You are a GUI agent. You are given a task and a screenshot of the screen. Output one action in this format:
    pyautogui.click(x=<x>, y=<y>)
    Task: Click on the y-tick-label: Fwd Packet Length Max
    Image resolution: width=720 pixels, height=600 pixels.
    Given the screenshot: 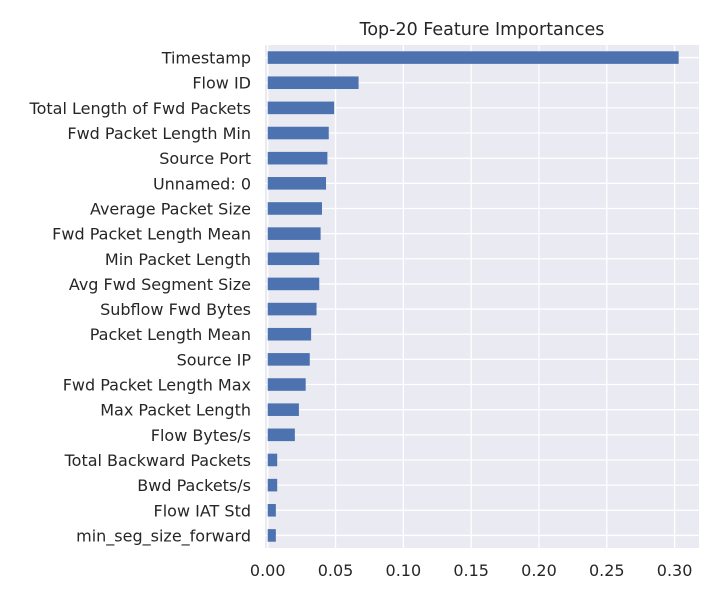 What is the action you would take?
    pyautogui.click(x=157, y=385)
    